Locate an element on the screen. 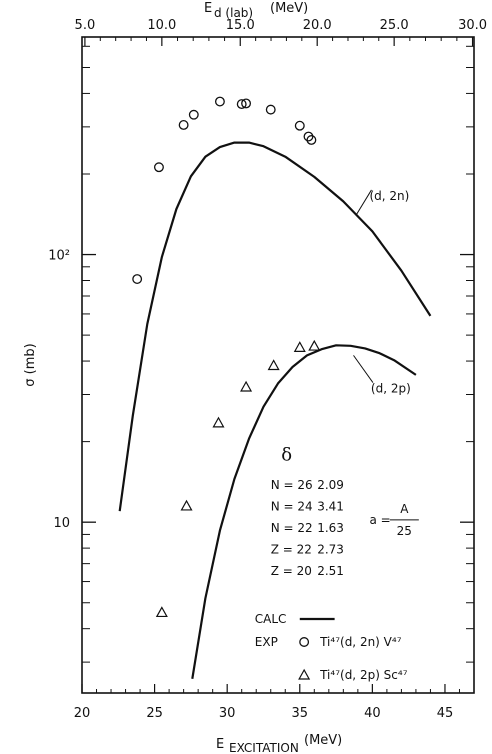 Image resolution: width=492 pixels, height=754 pixels. top-tick-label: 30.0 is located at coordinates (472, 25).